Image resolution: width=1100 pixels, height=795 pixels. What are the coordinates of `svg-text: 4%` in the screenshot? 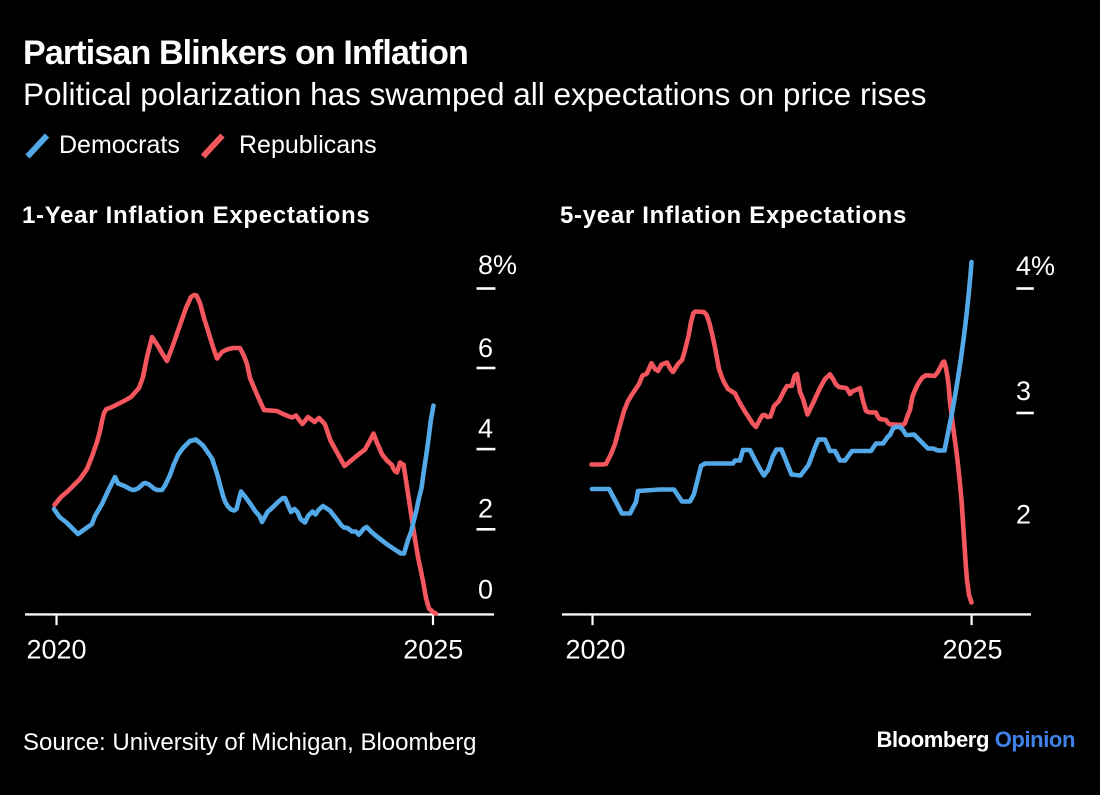 It's located at (1035, 266).